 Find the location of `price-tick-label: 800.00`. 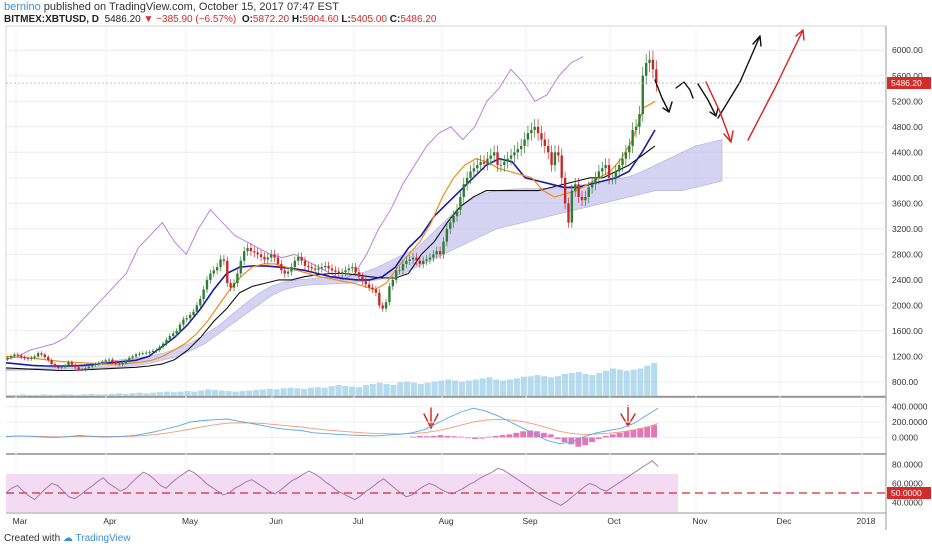

price-tick-label: 800.00 is located at coordinates (905, 382).